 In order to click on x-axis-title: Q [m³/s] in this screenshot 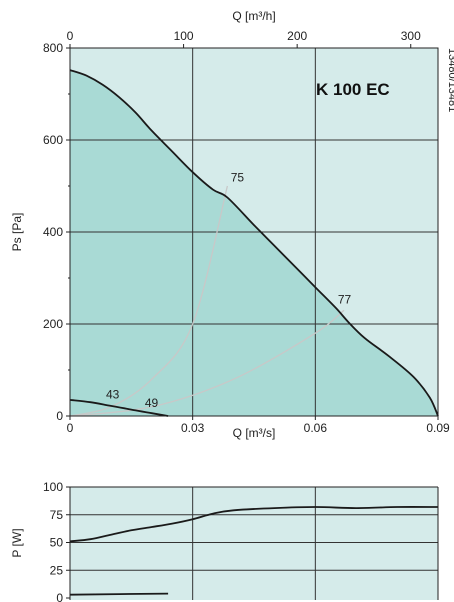, I will do `click(254, 433)`.